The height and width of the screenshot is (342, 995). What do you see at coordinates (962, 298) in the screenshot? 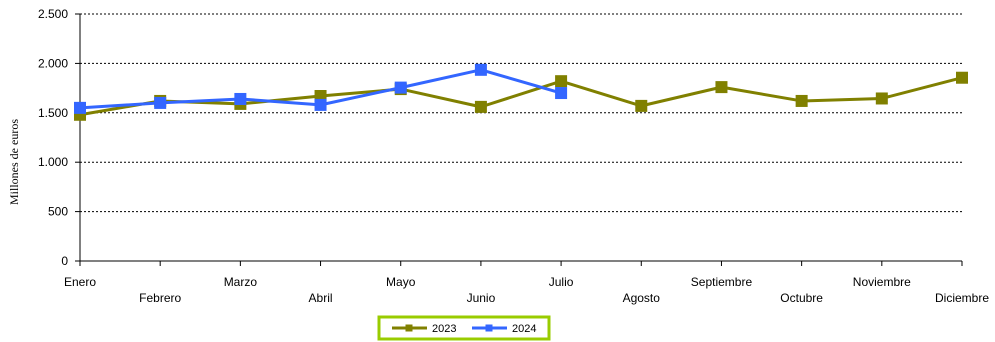
I see `x-tick-label: Diciembre` at bounding box center [962, 298].